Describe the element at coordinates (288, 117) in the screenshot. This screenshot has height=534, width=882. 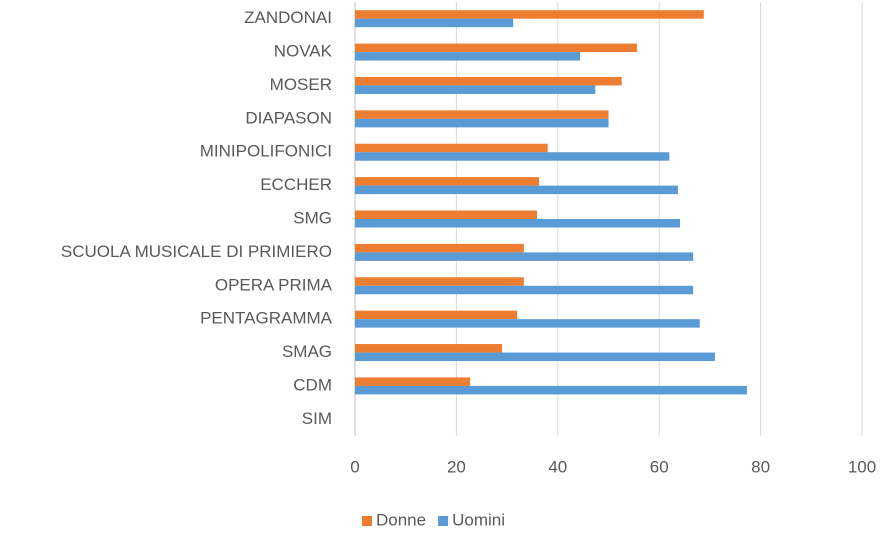
I see `y-tick-label: DIAPASON` at that location.